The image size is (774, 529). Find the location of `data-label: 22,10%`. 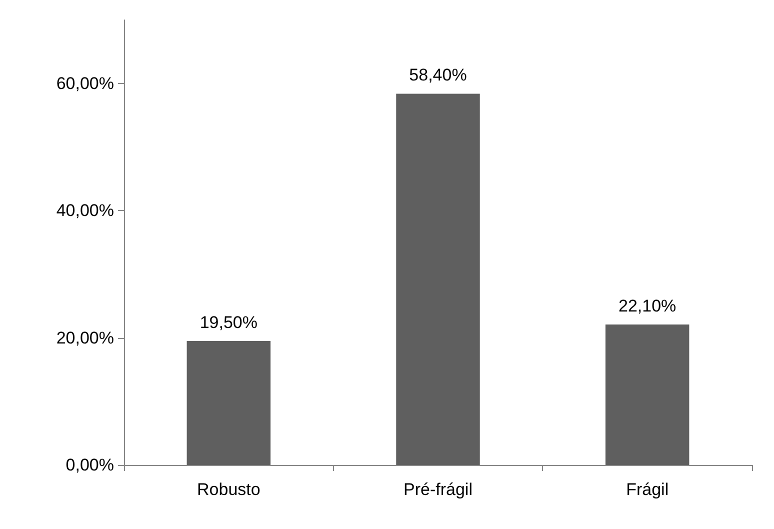

data-label: 22,10% is located at coordinates (647, 306).